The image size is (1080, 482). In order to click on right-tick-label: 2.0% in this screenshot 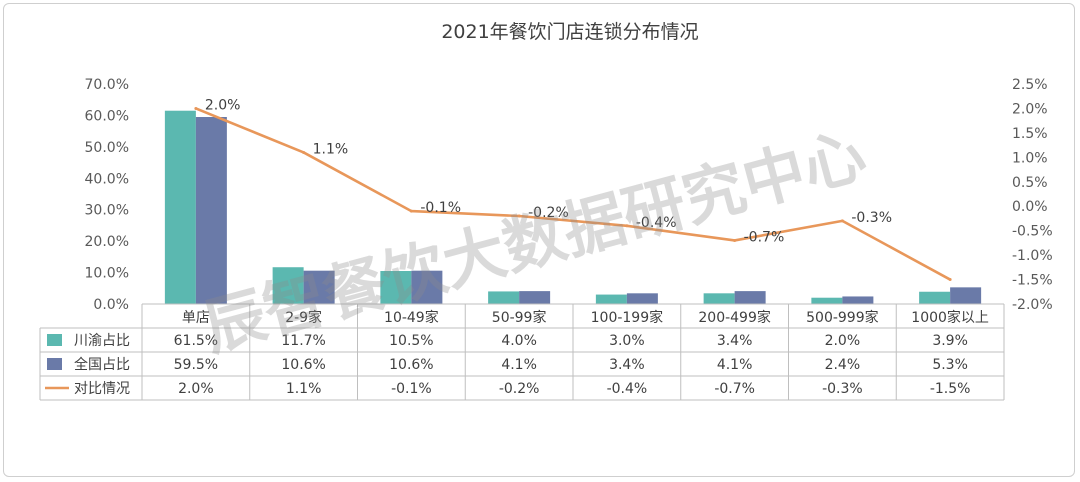, I will do `click(1030, 109)`.